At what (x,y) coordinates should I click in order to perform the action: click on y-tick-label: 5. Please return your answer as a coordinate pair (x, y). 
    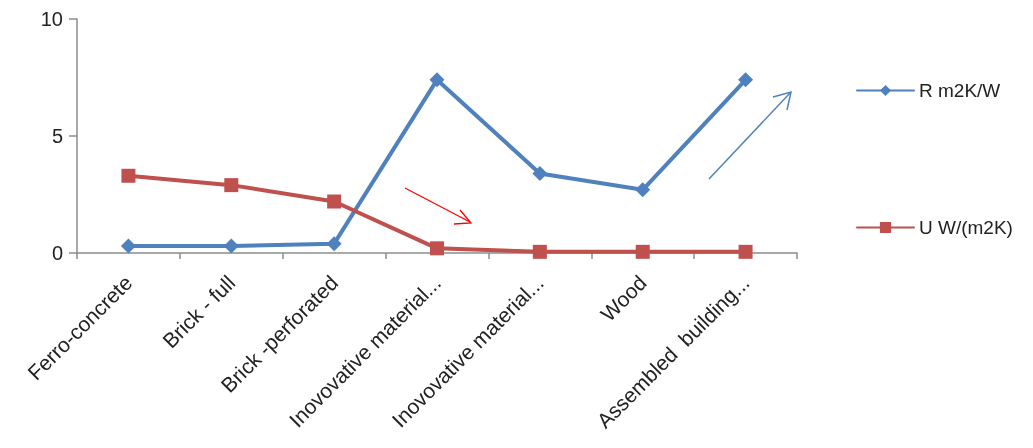
    Looking at the image, I should click on (57, 136).